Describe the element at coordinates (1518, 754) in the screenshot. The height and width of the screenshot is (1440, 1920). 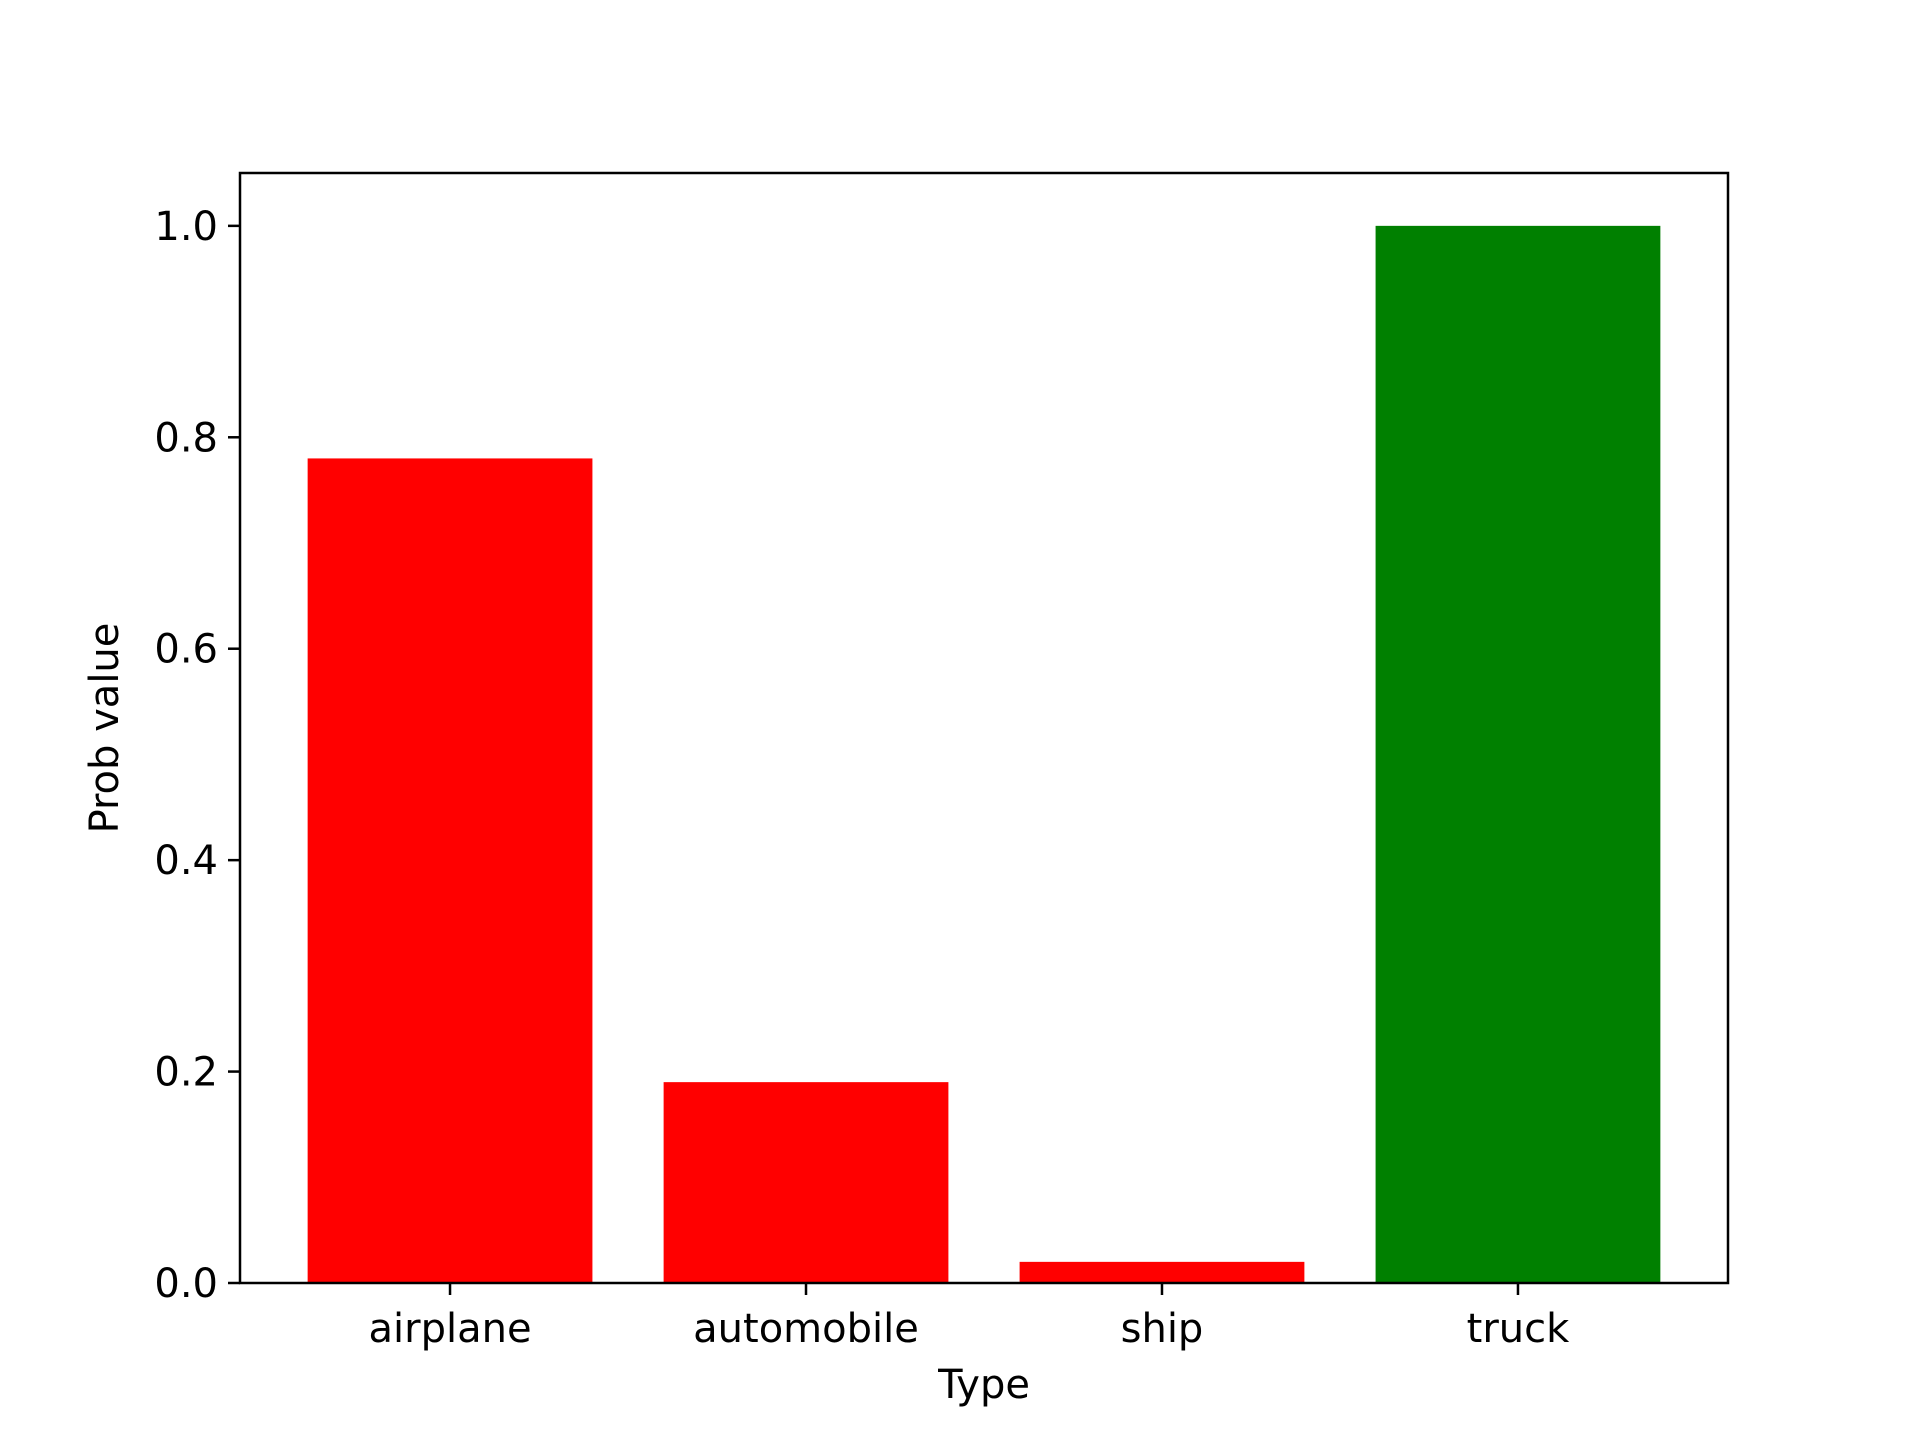
I see `bar-truck` at that location.